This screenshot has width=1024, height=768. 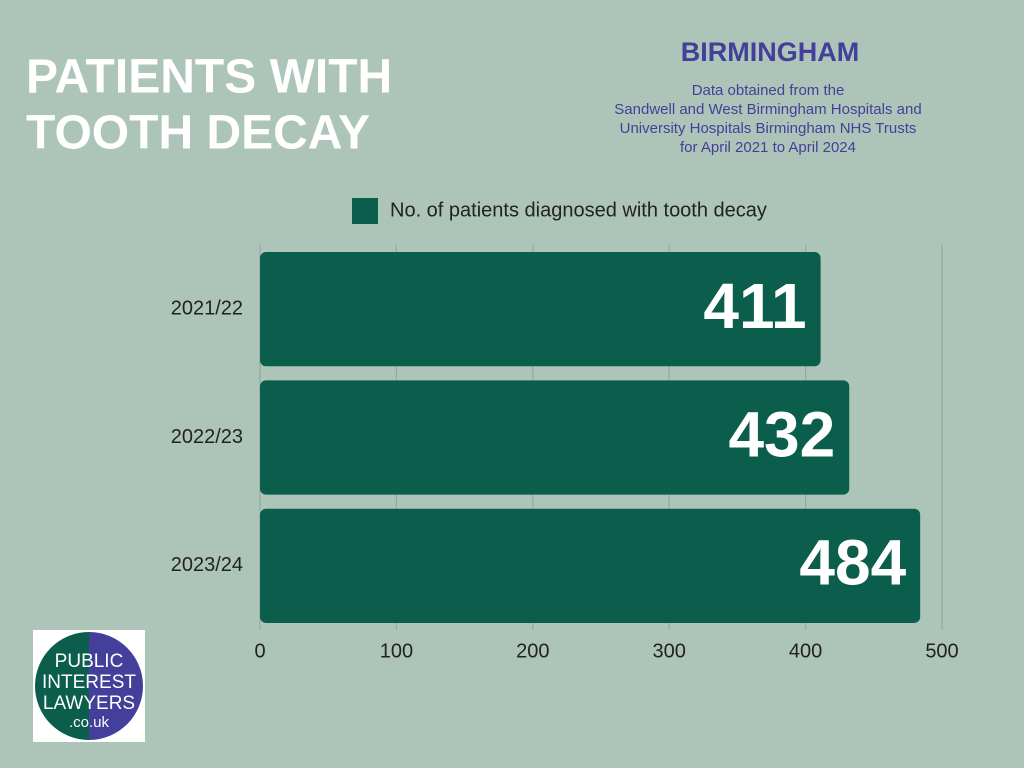 What do you see at coordinates (781, 434) in the screenshot?
I see `value-label: 432` at bounding box center [781, 434].